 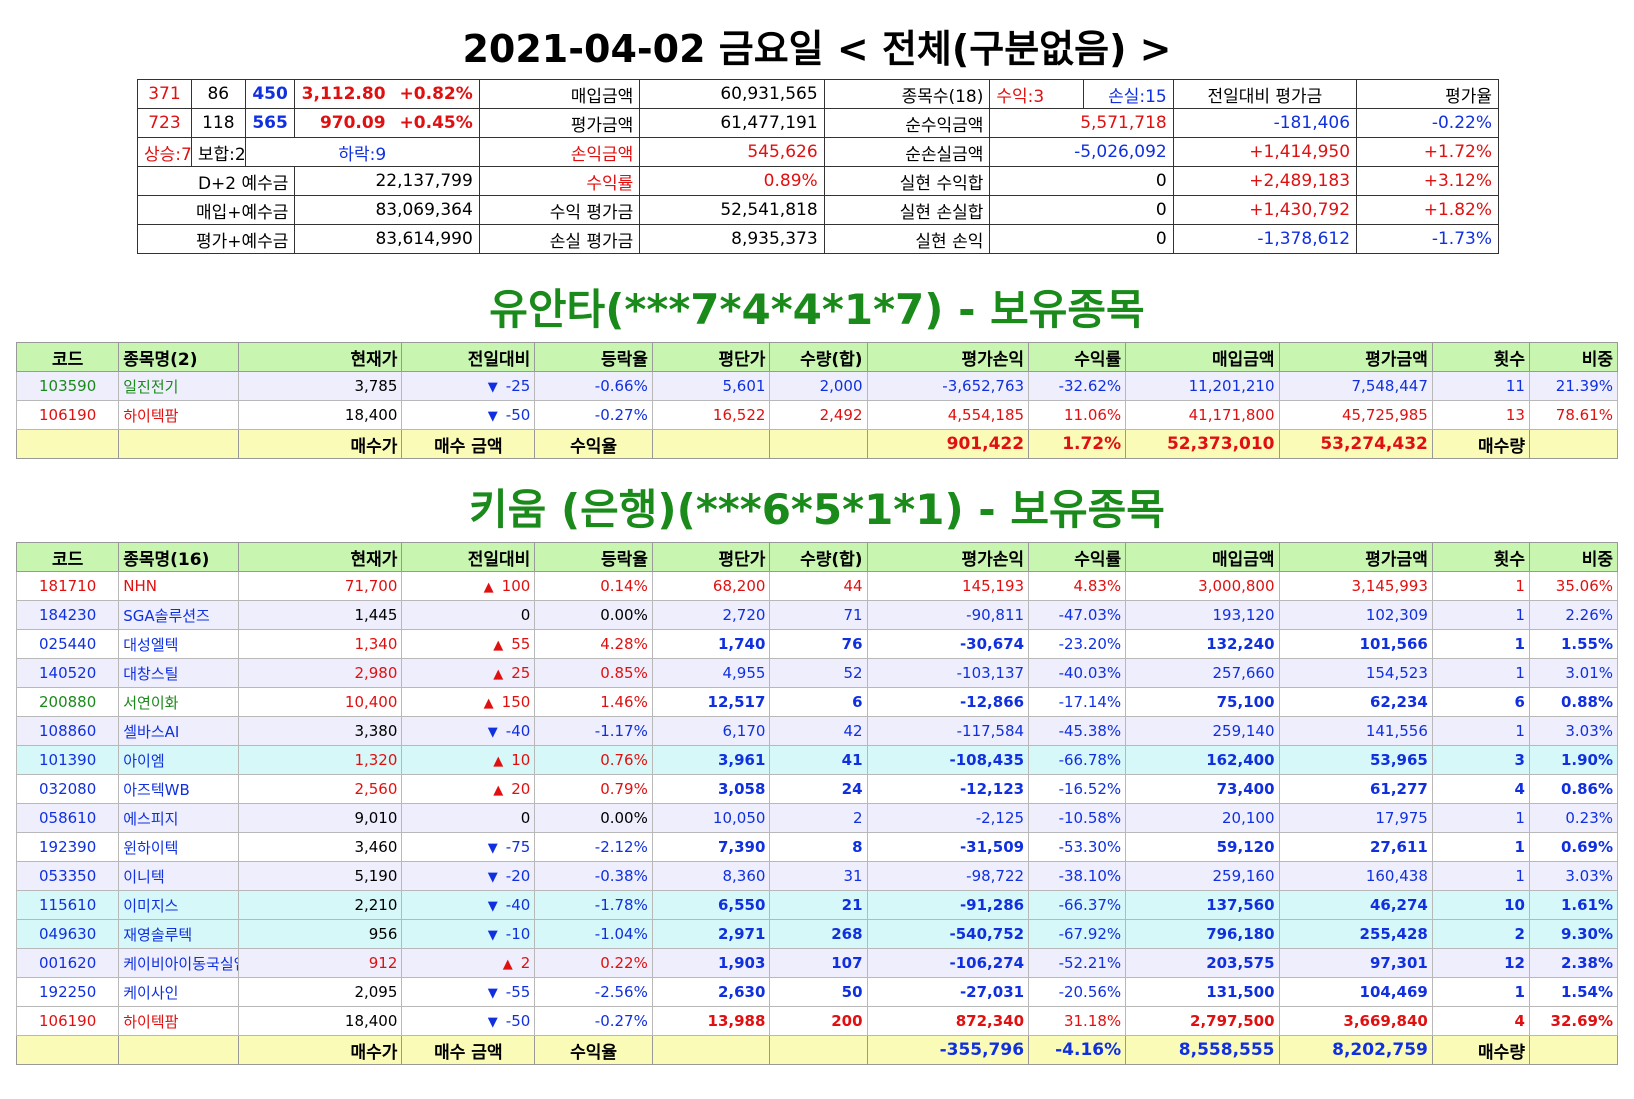 I want to click on return-rate: -32.62%, so click(x=1077, y=386).